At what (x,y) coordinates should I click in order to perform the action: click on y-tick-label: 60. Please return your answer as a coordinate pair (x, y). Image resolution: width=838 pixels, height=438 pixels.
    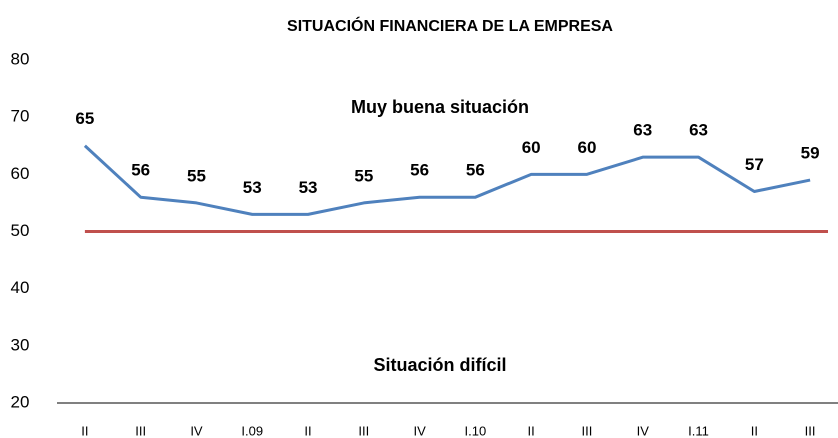
    Looking at the image, I should click on (20, 173).